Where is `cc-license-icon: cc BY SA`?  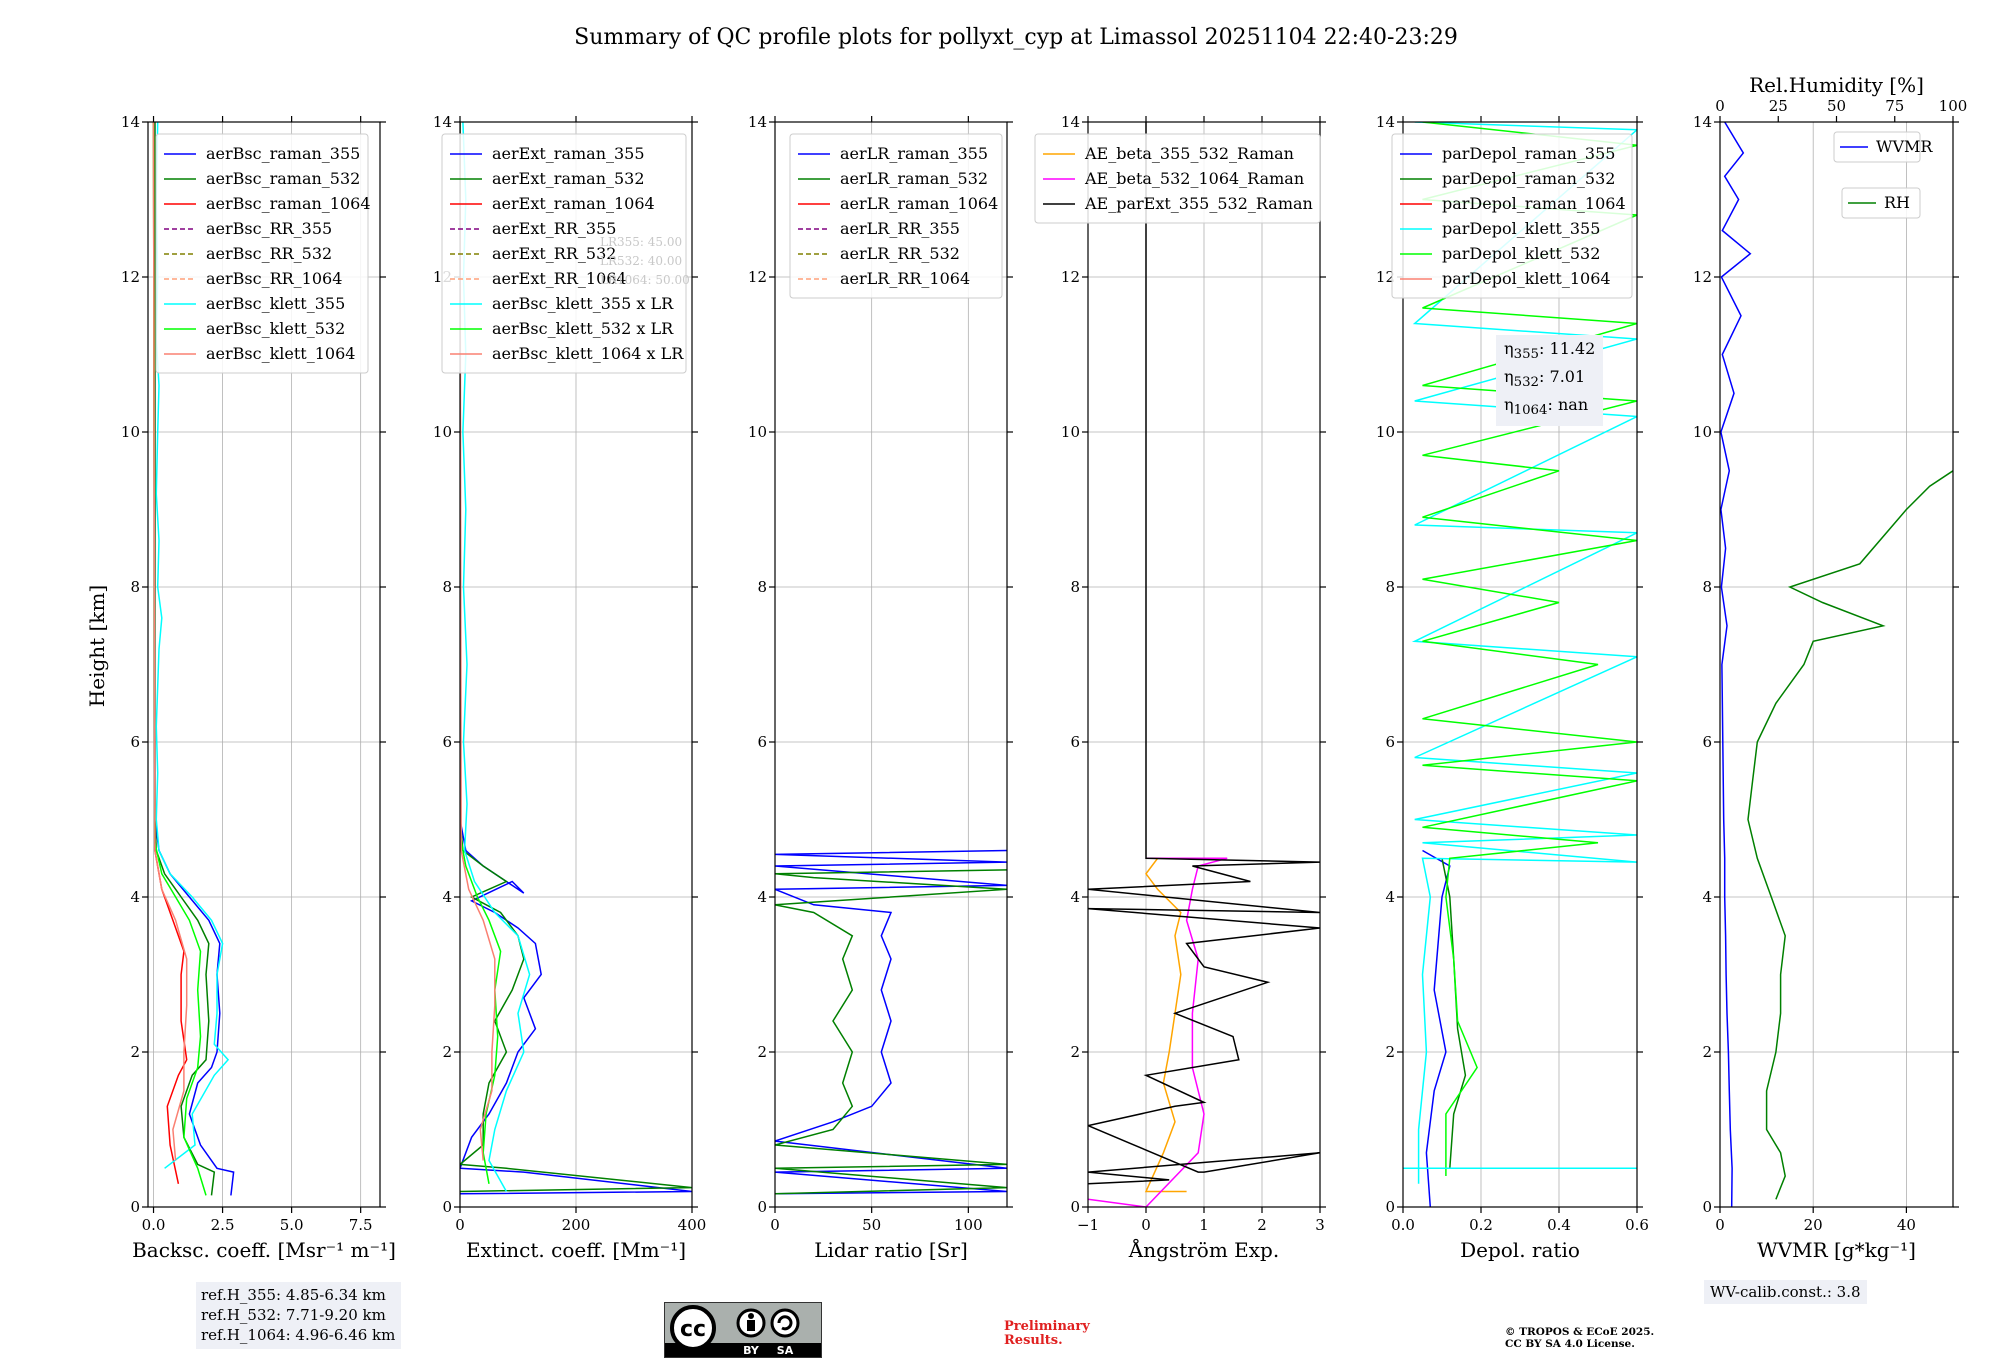 cc-license-icon: cc BY SA is located at coordinates (743, 1331).